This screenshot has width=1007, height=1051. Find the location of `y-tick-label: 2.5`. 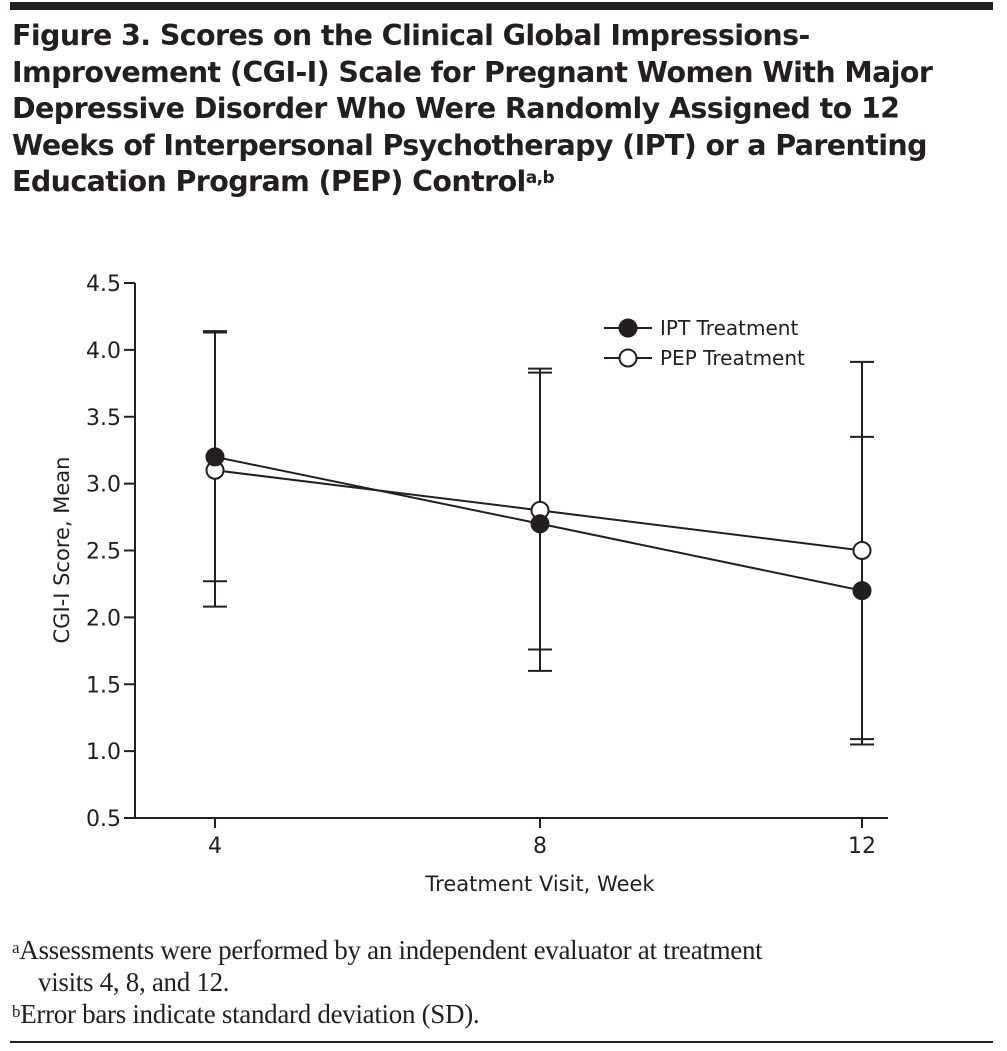

y-tick-label: 2.5 is located at coordinates (103, 552).